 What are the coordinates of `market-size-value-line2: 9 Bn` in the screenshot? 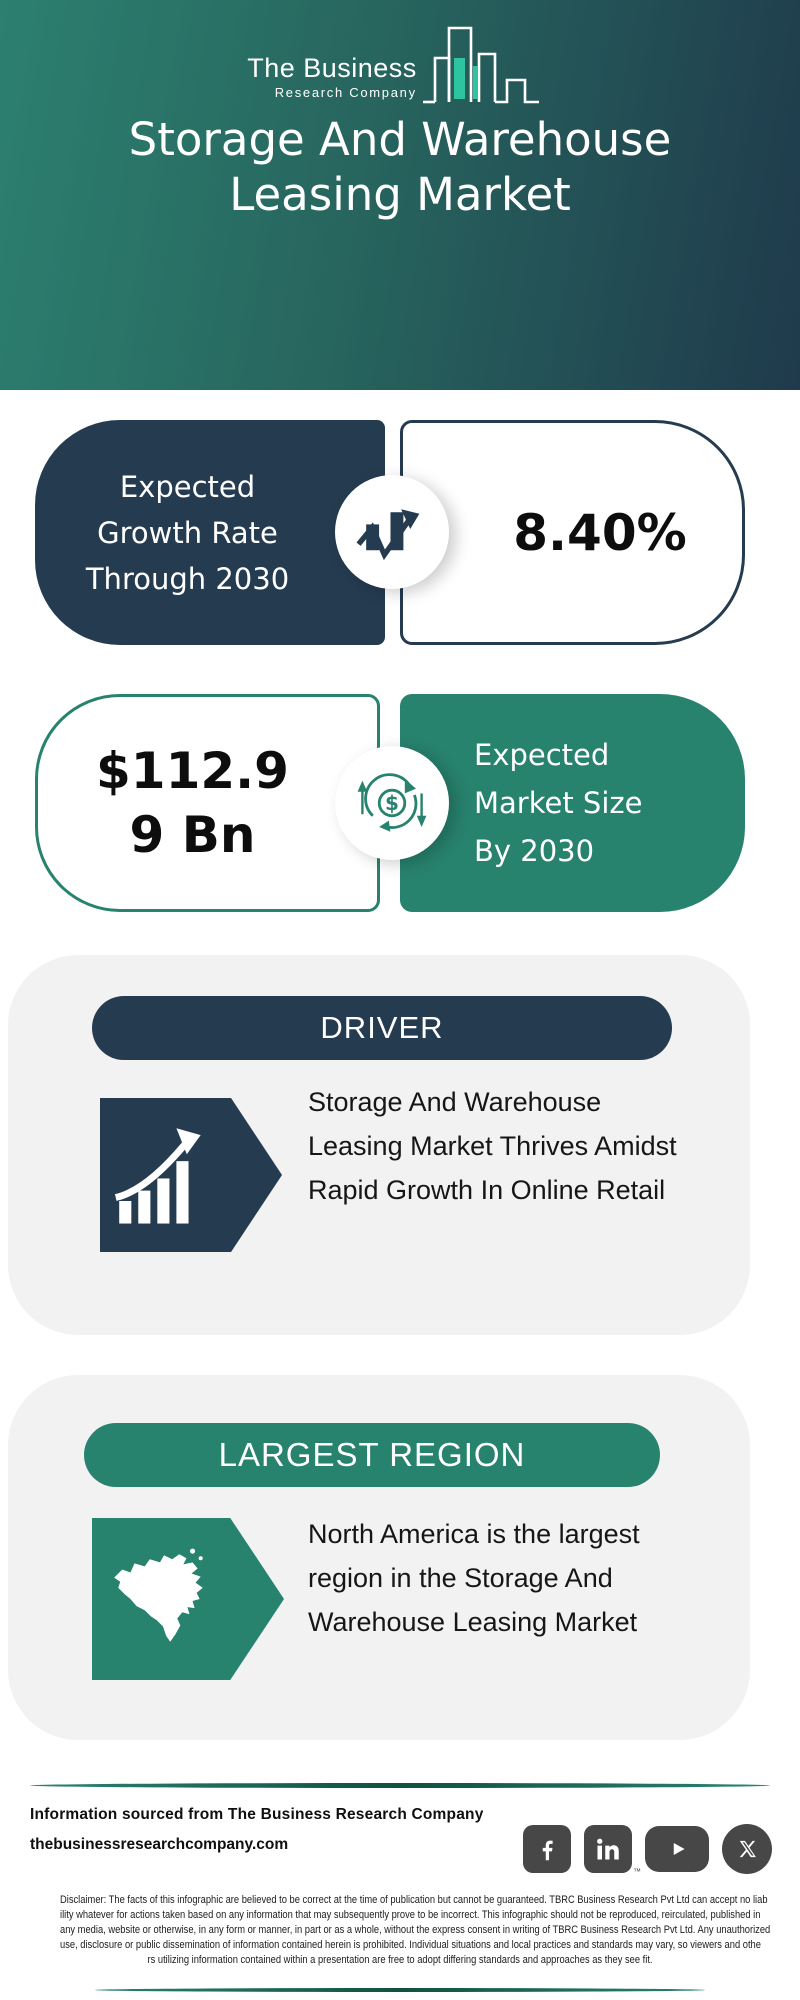 It's located at (192, 835).